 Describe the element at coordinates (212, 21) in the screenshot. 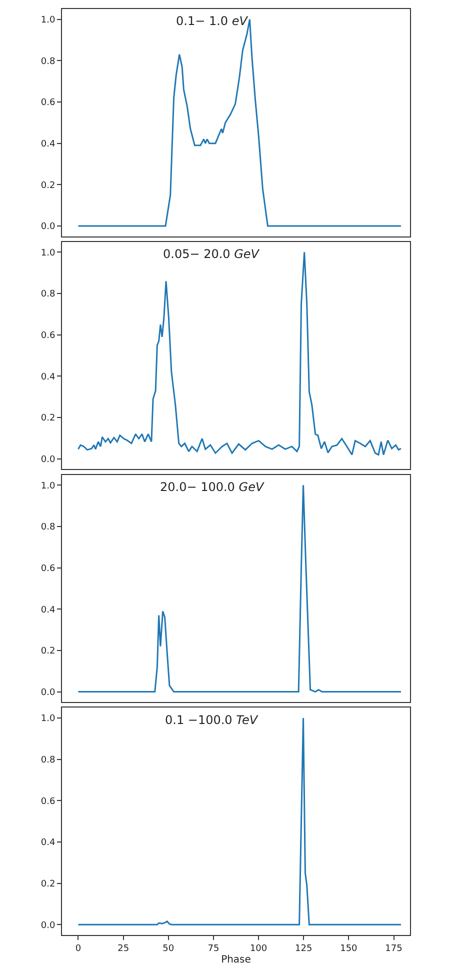

I see `text: 0.1− 1.0 eV` at that location.